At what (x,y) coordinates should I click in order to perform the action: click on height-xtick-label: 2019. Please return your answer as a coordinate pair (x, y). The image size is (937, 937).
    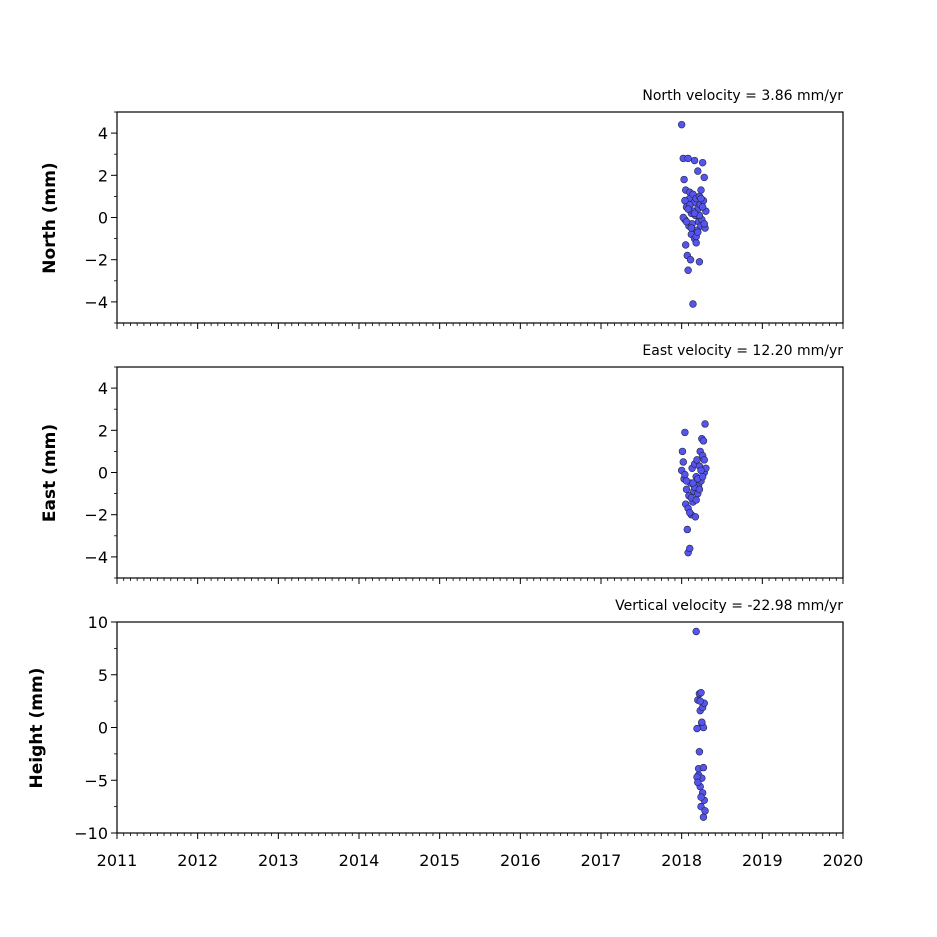
    Looking at the image, I should click on (762, 860).